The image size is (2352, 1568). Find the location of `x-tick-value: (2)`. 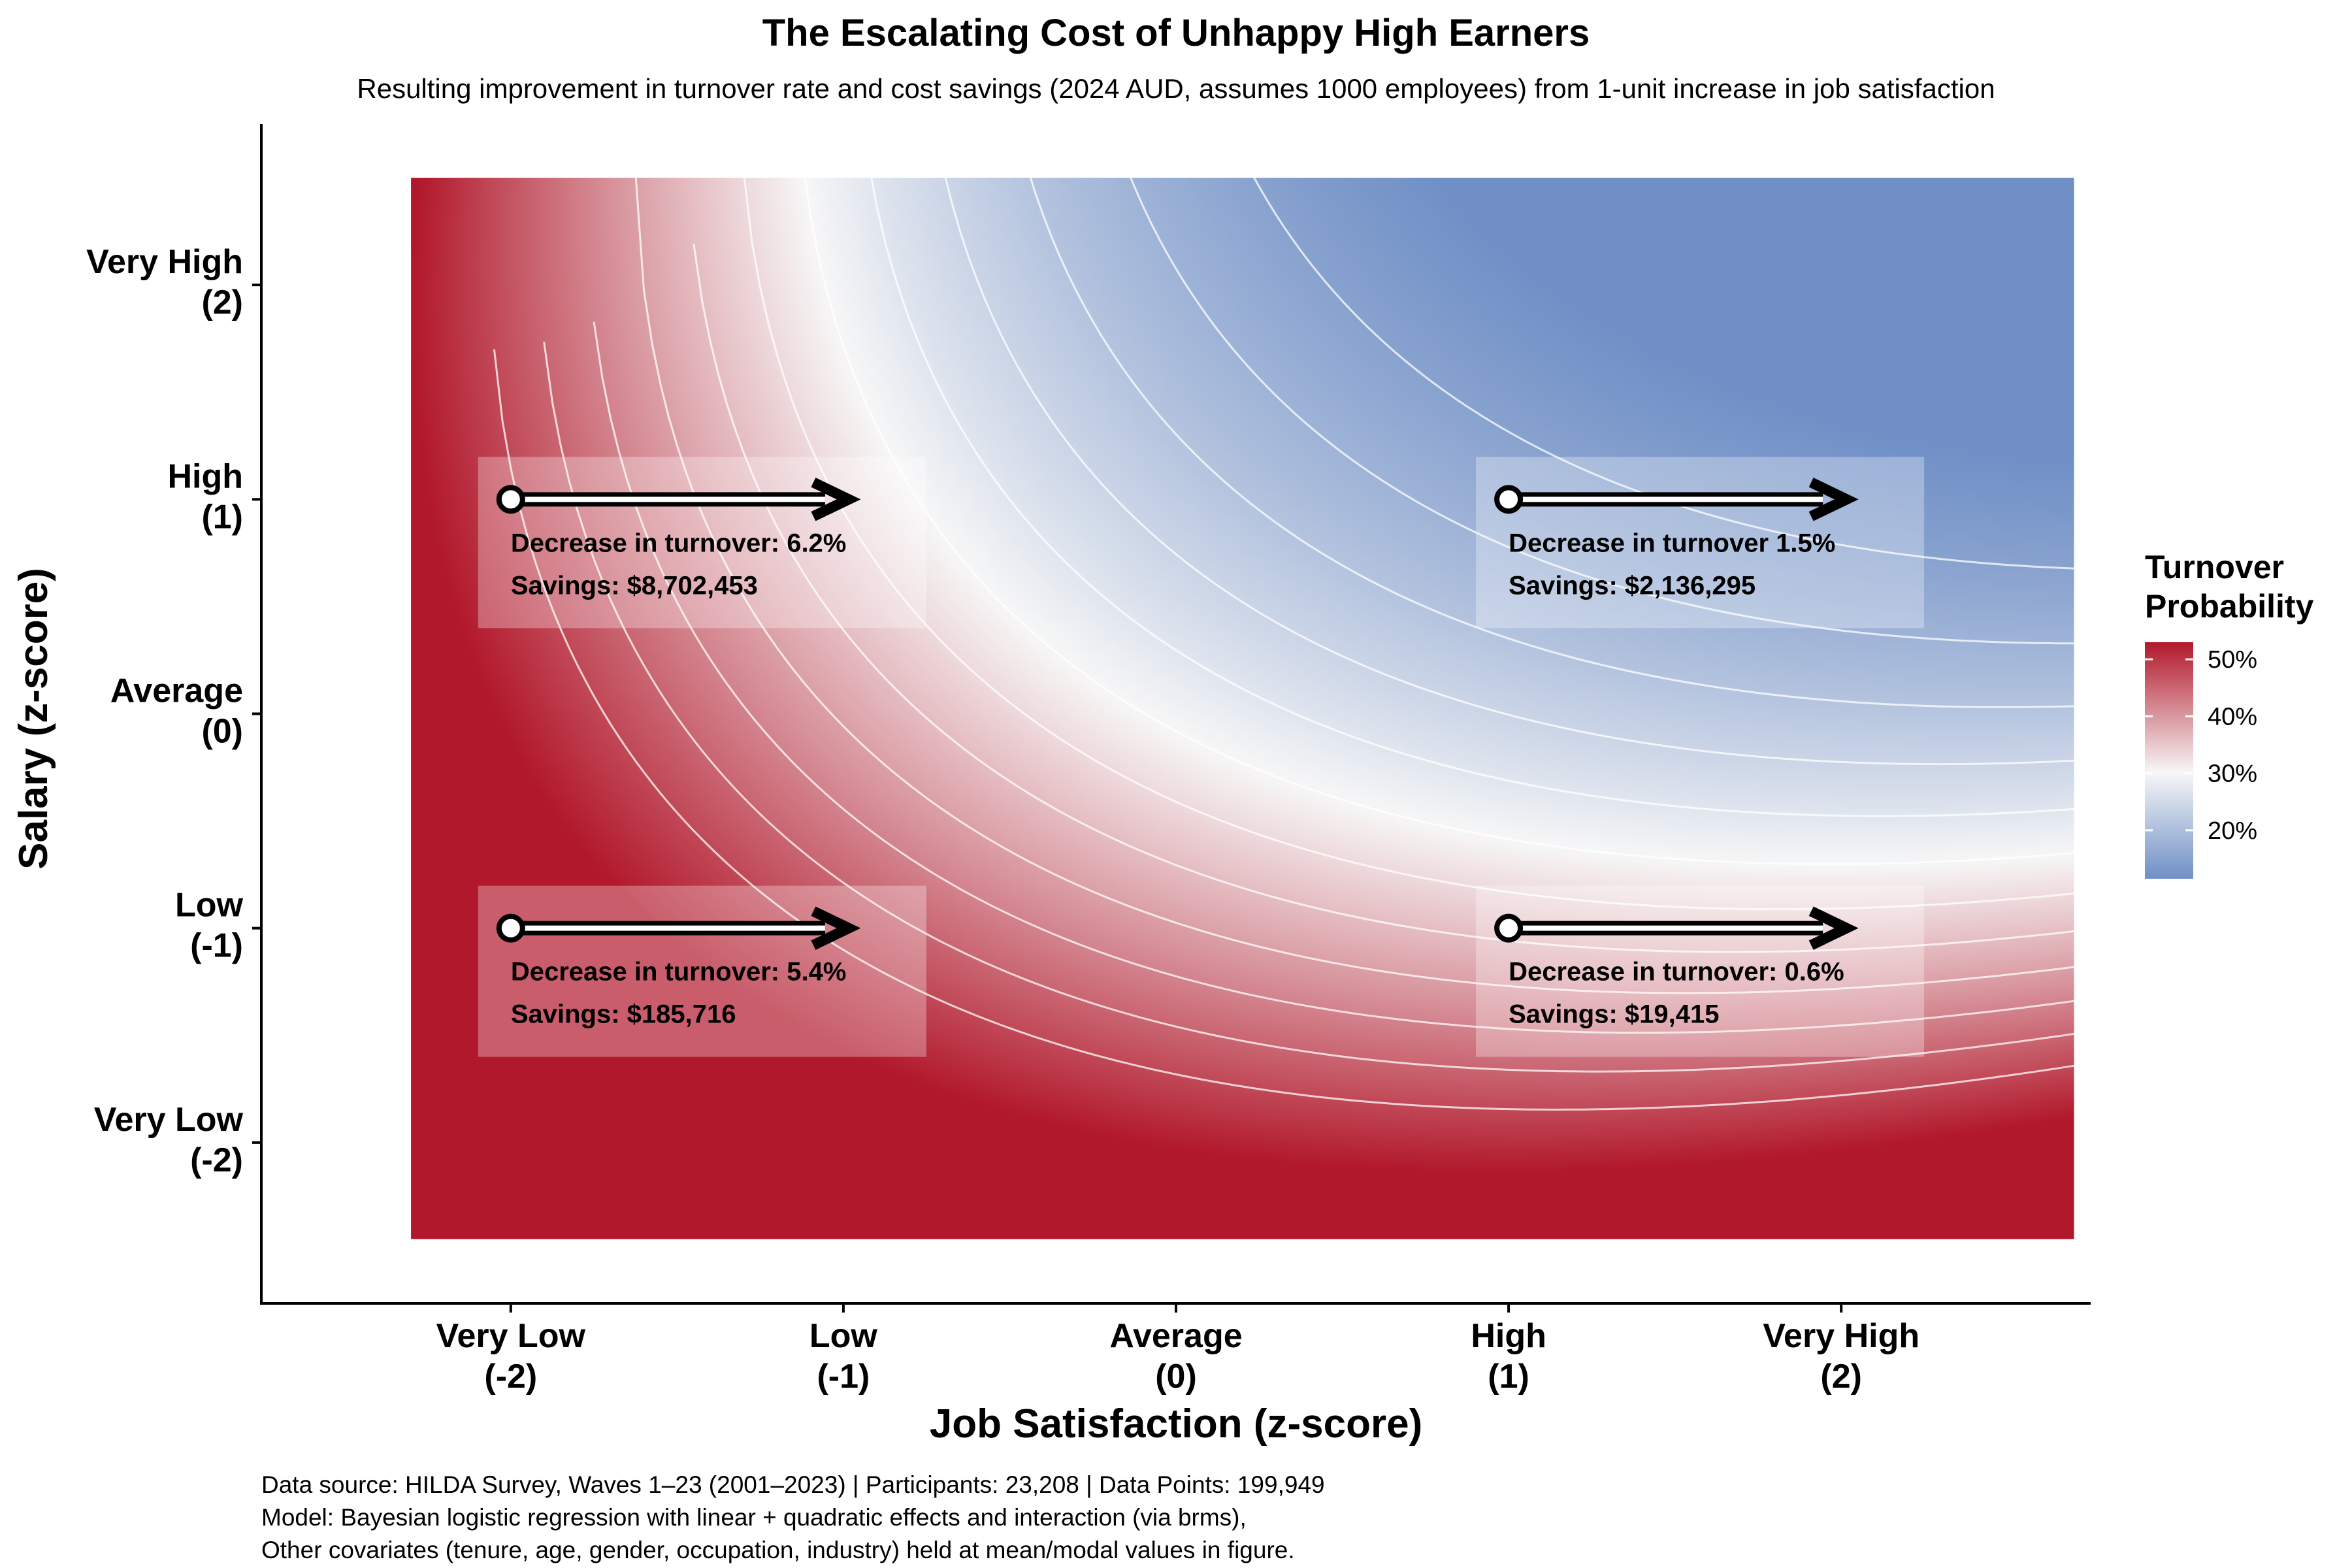

x-tick-value: (2) is located at coordinates (1841, 1377).